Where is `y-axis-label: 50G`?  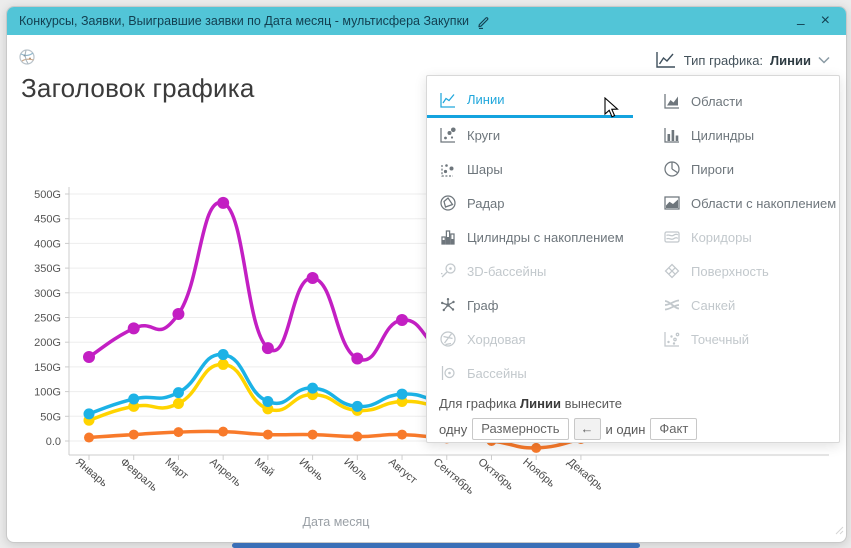 y-axis-label: 50G is located at coordinates (50, 417).